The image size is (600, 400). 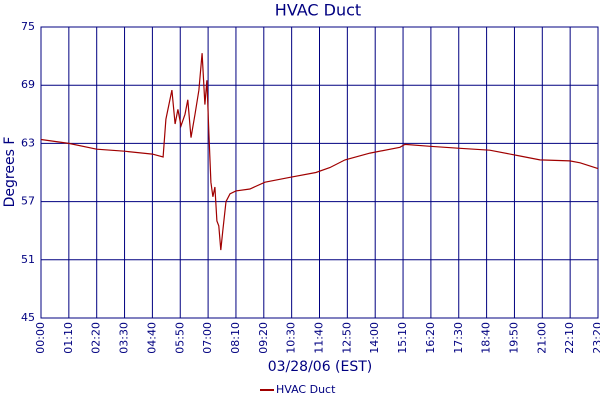 I want to click on x-tick-label: 12:50, so click(x=346, y=338).